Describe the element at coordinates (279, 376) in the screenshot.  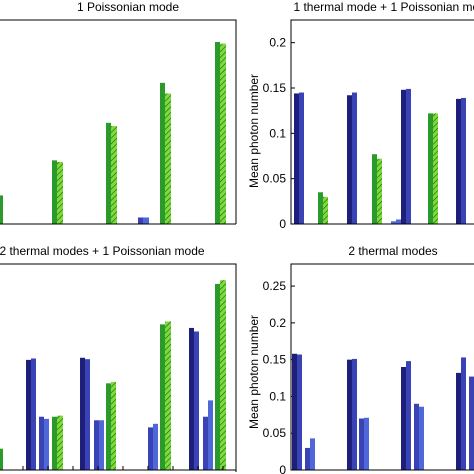
I see `y-ticks-bottom-right: 0.25 0.2 0.15 0.1 0.05 0` at that location.